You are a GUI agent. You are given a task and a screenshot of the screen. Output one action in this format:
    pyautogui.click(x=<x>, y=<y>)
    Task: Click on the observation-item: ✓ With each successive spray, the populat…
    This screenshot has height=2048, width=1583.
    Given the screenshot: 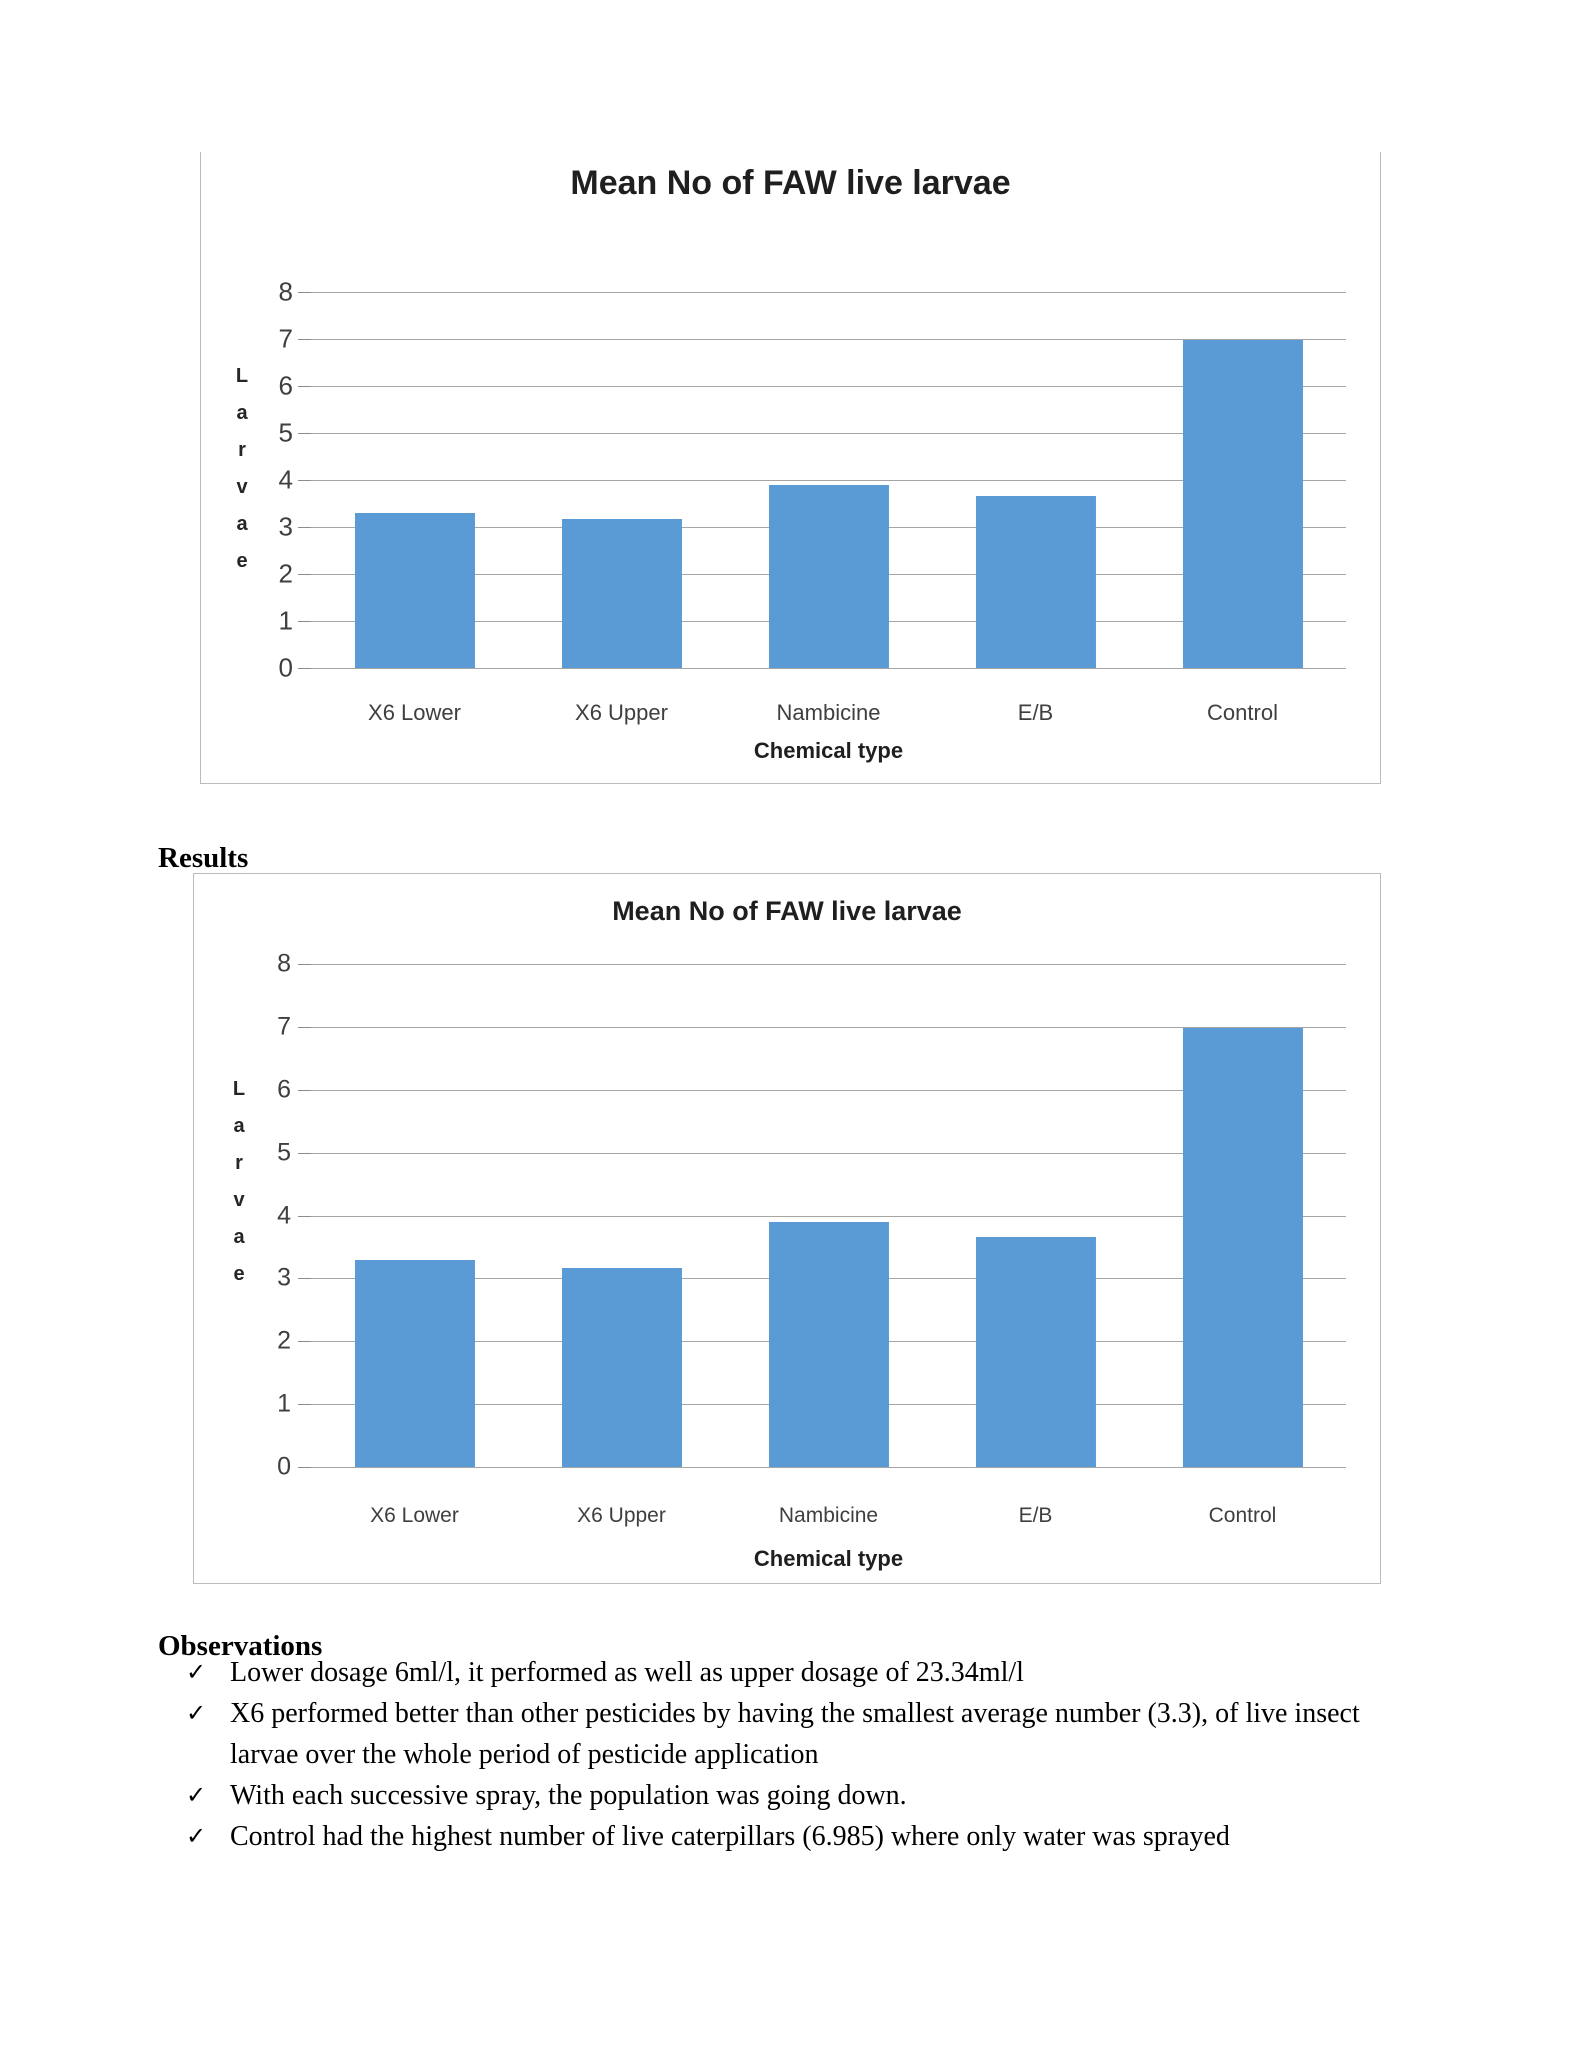 What is the action you would take?
    pyautogui.click(x=811, y=1795)
    